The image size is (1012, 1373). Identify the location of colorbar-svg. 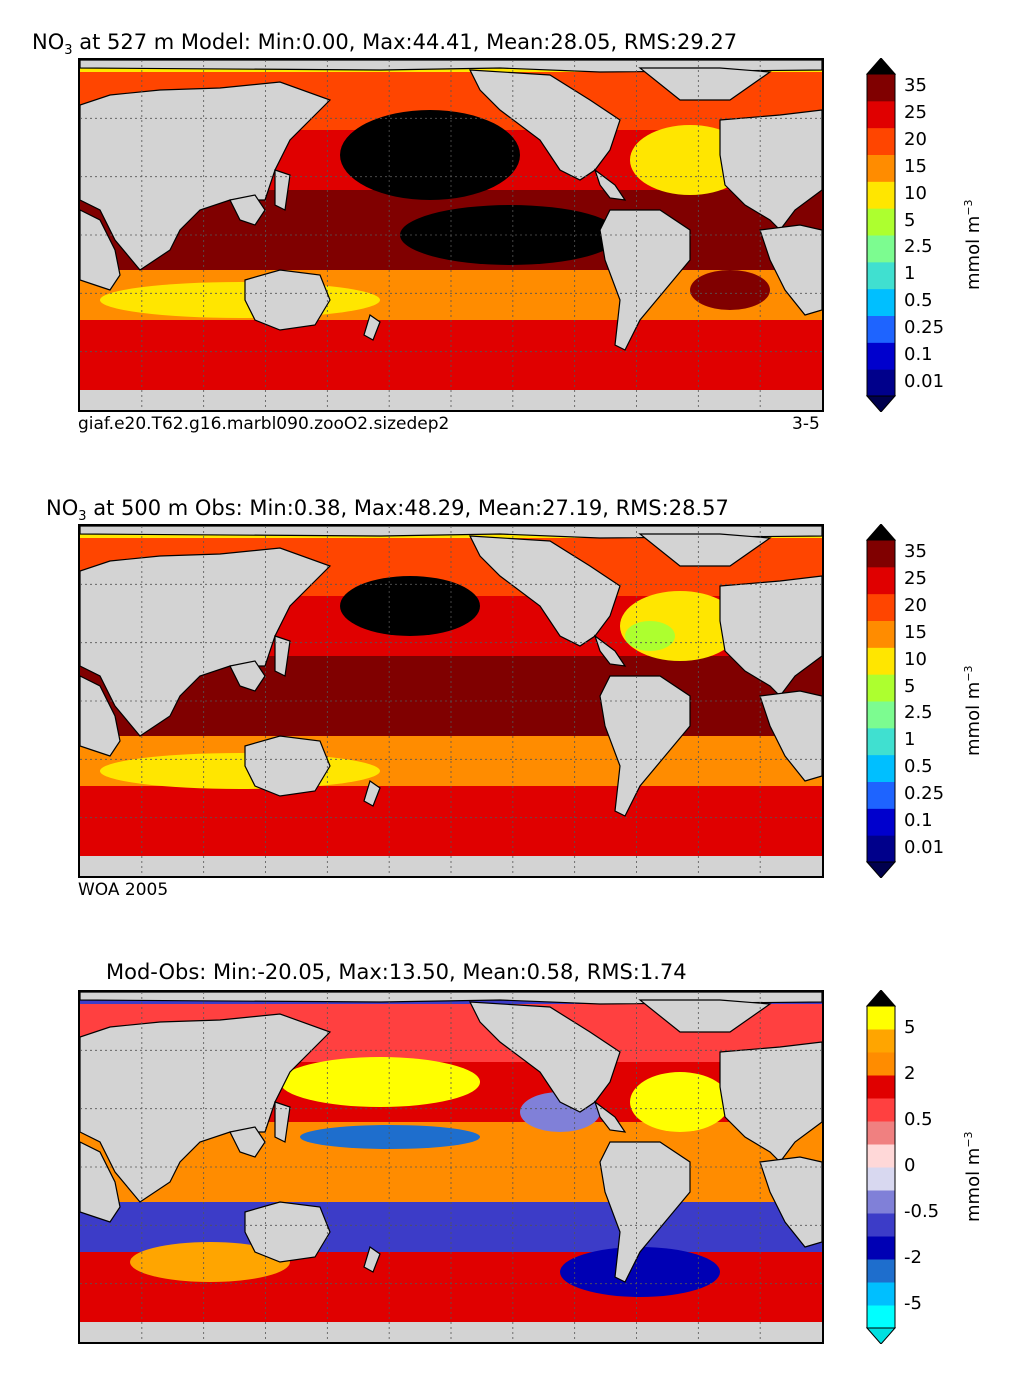
(881, 1167).